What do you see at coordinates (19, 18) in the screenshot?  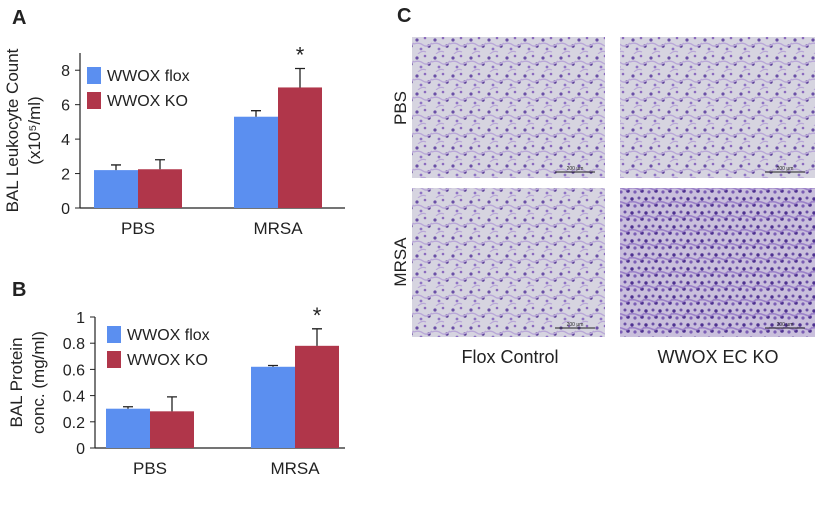 I see `panel-label: A` at bounding box center [19, 18].